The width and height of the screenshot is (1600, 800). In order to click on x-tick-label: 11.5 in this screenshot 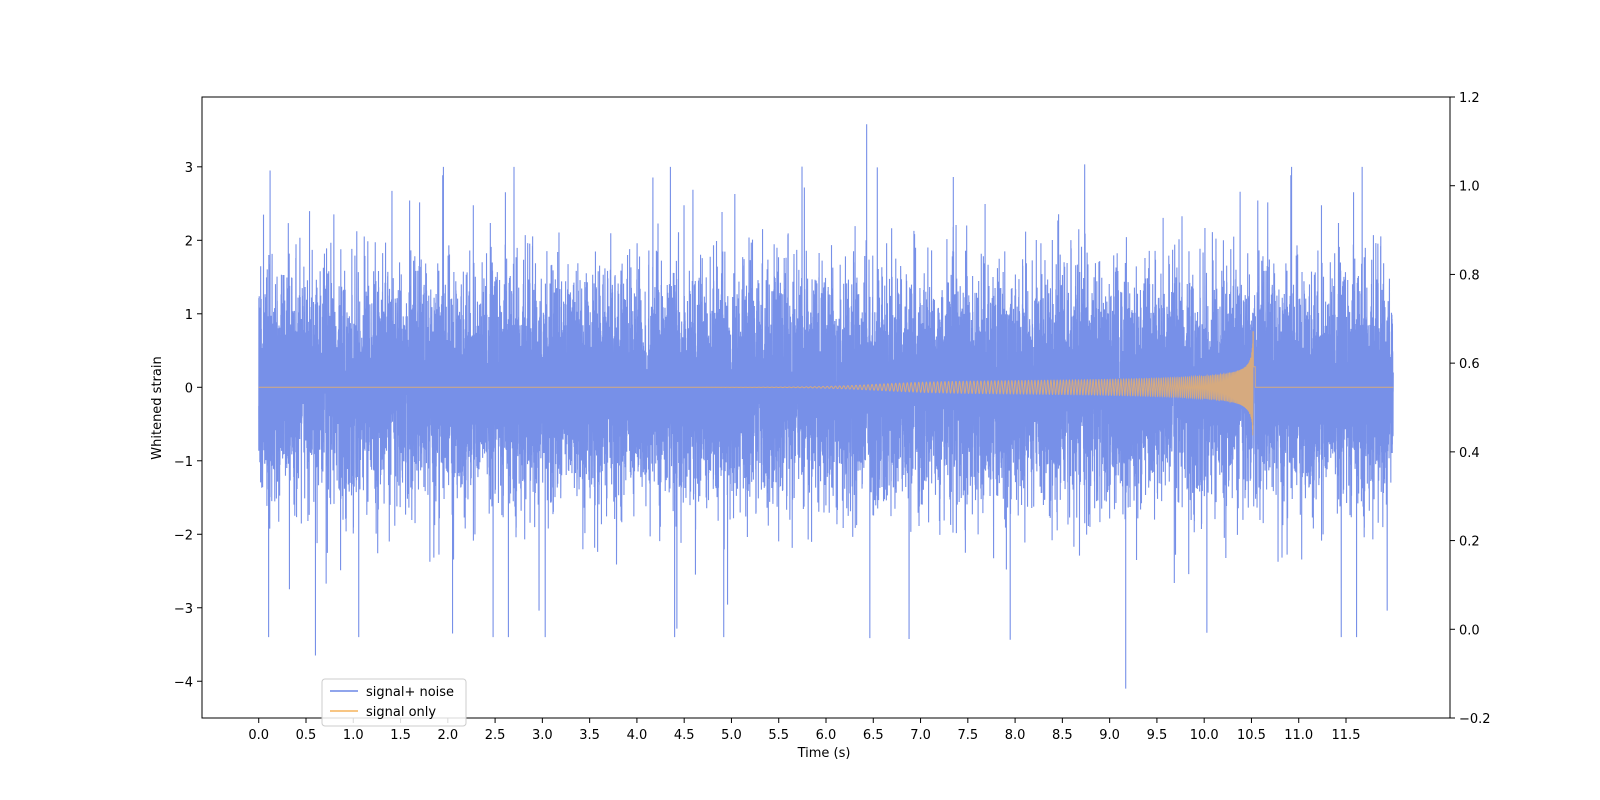, I will do `click(1346, 735)`.